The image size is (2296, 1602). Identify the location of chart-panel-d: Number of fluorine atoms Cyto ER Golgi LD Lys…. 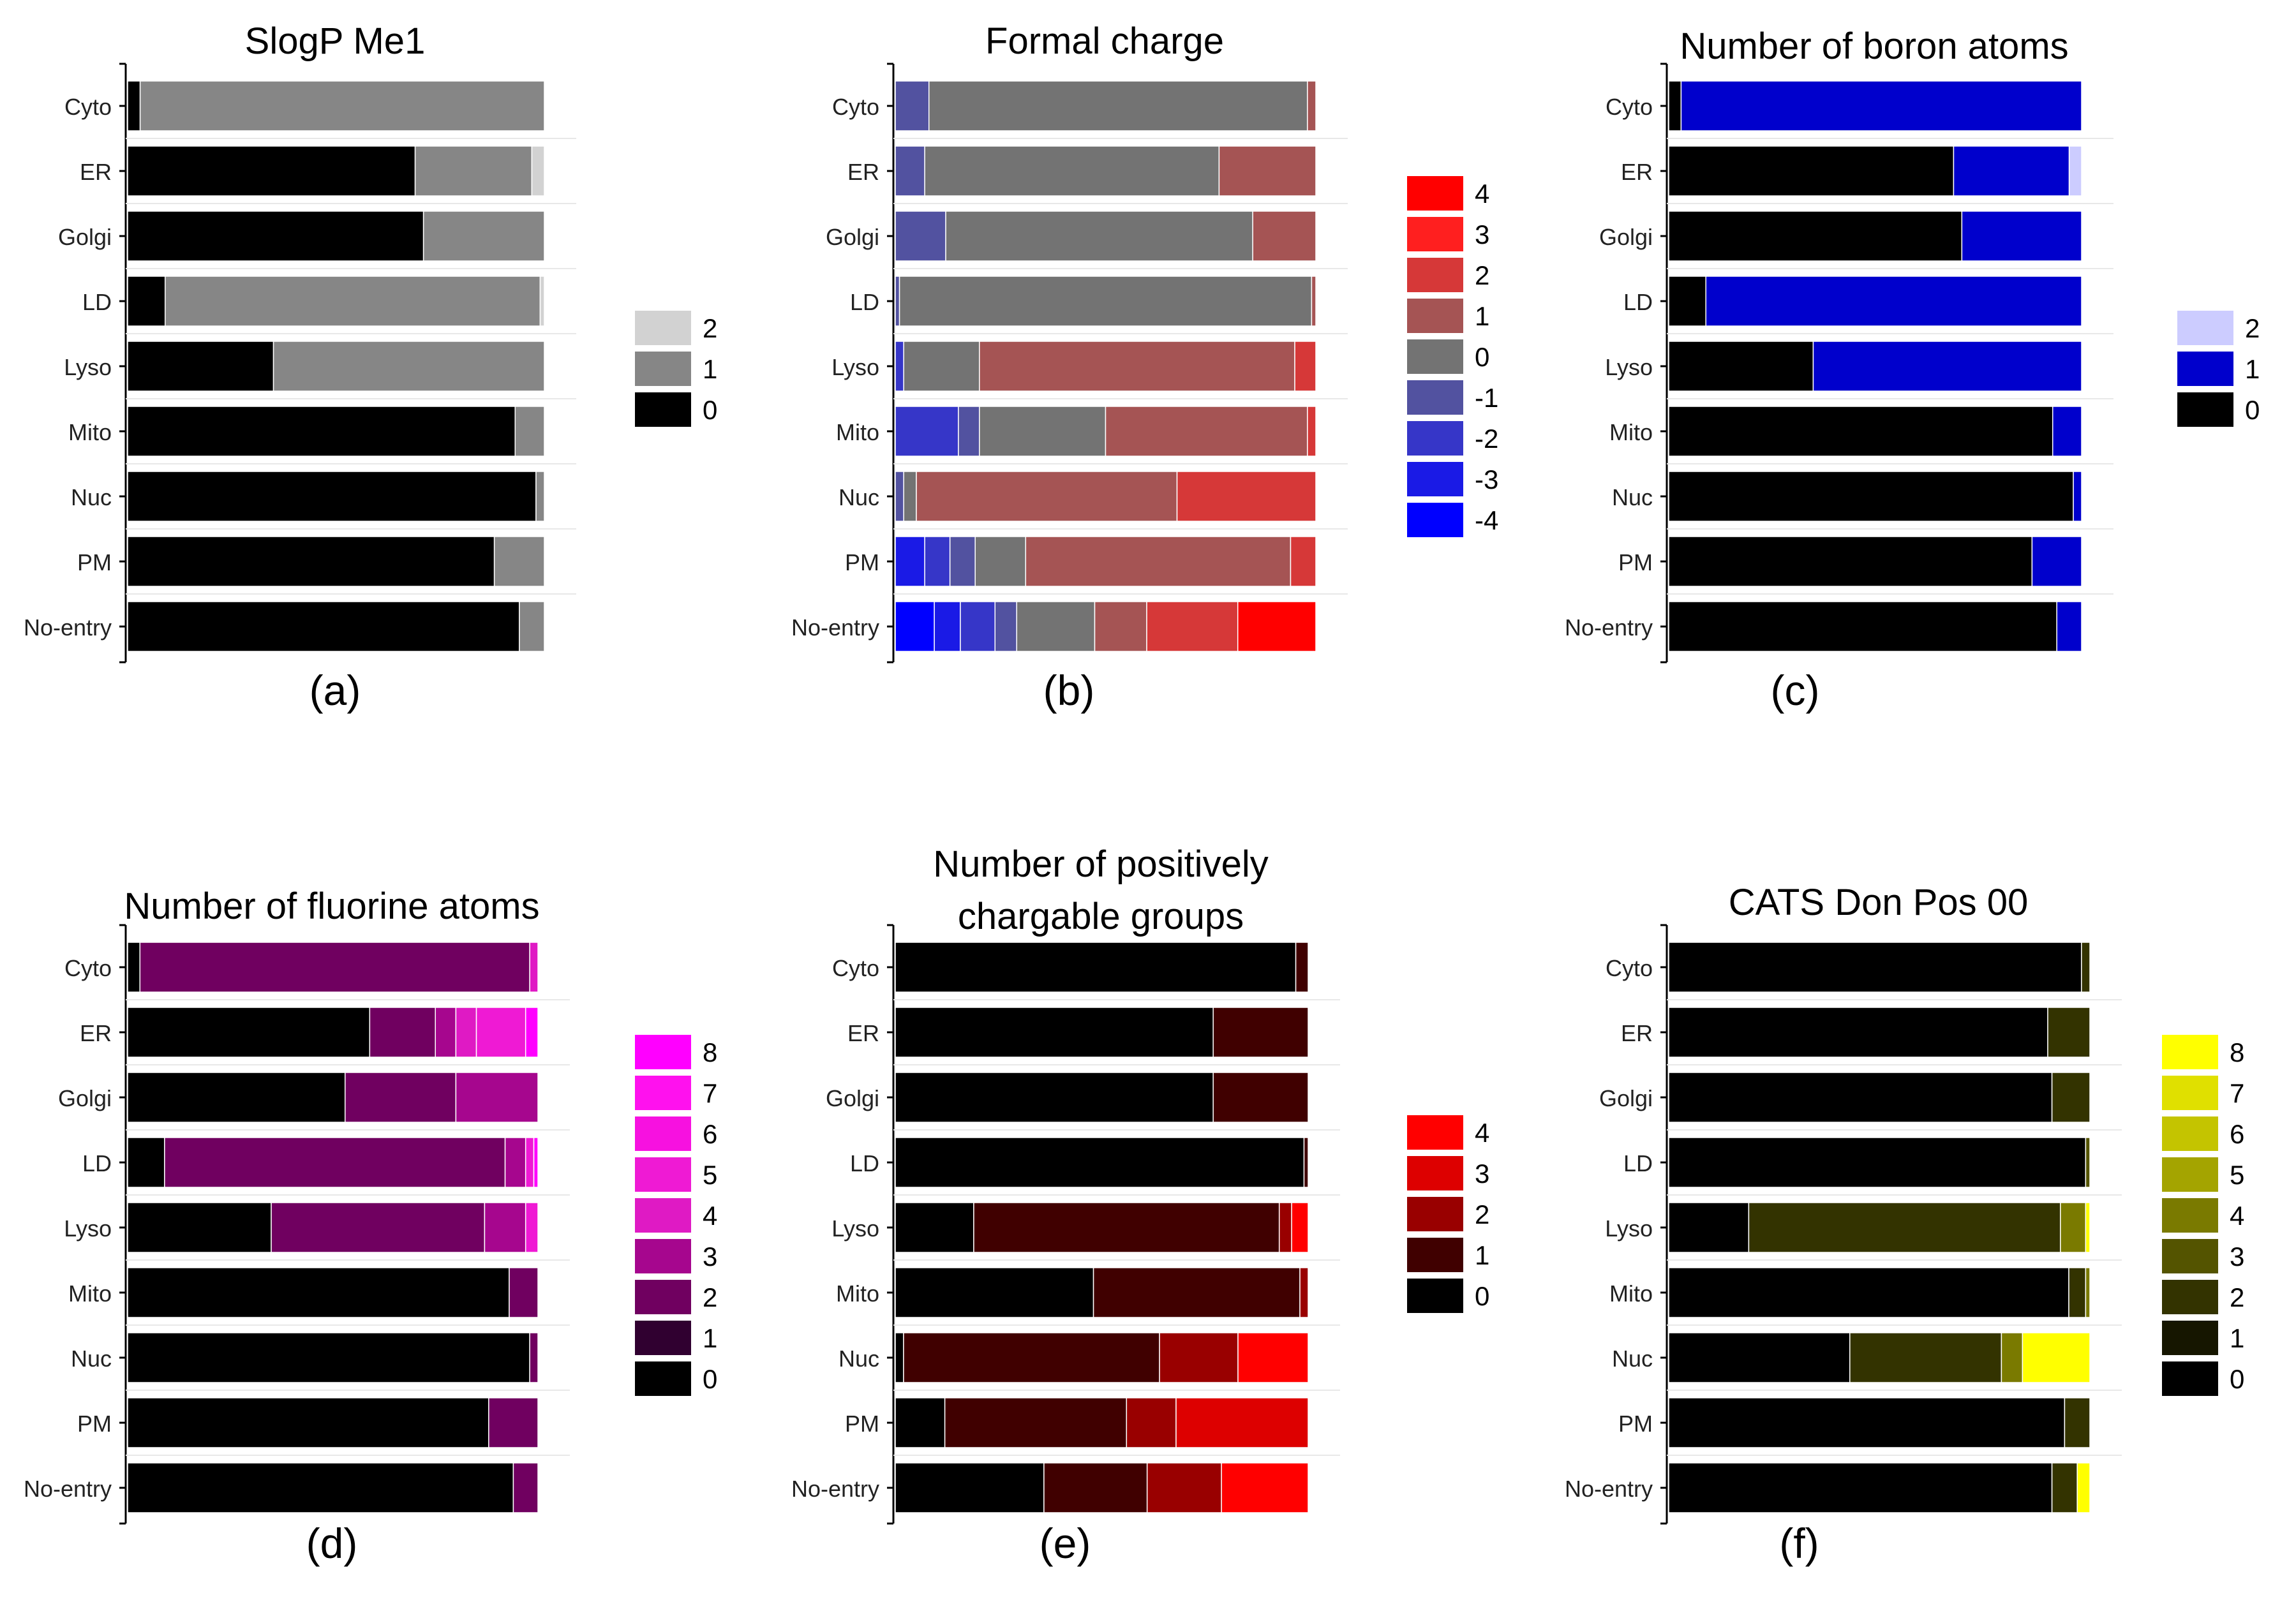
(370, 1226).